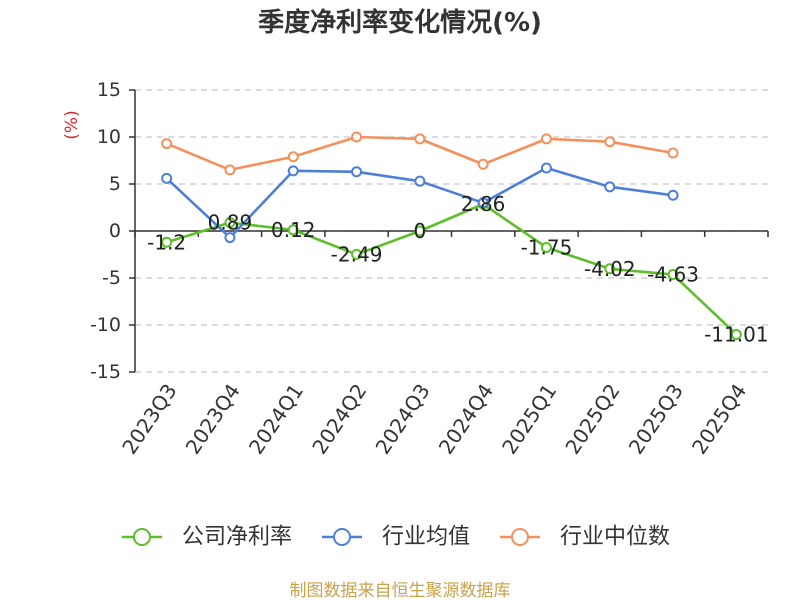 This screenshot has width=800, height=600. What do you see at coordinates (592, 418) in the screenshot?
I see `x-tick-label: 2025Q2` at bounding box center [592, 418].